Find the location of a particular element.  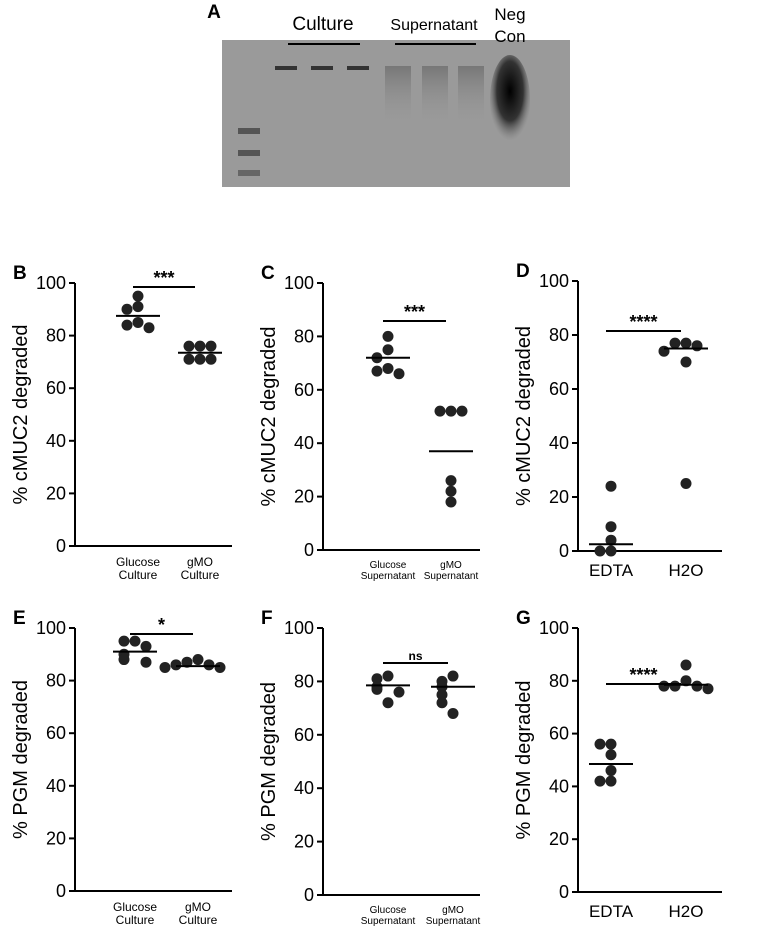

neg-smear is located at coordinates (510, 100).